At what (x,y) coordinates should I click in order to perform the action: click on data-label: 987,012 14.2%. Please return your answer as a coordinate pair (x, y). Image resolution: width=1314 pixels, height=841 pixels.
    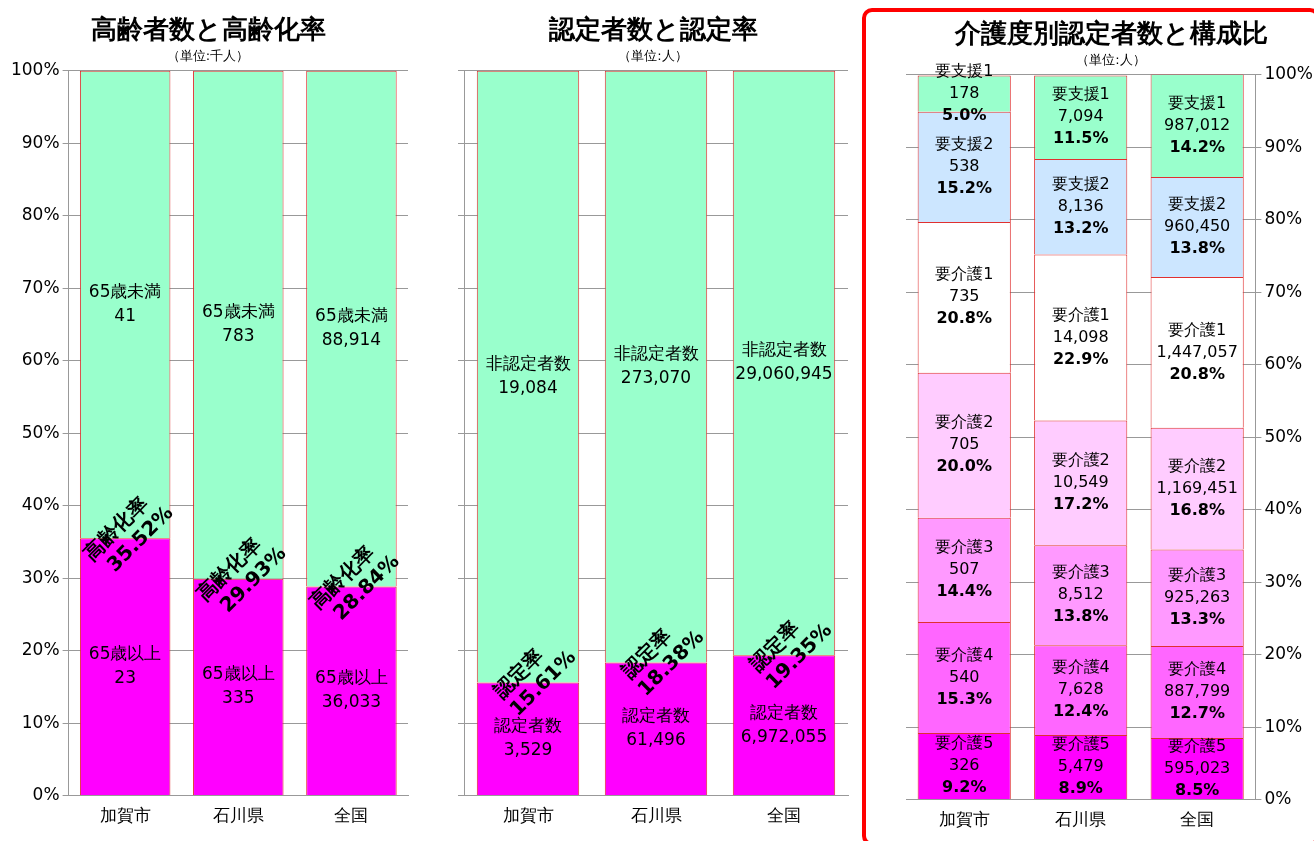
    Looking at the image, I should click on (1197, 135).